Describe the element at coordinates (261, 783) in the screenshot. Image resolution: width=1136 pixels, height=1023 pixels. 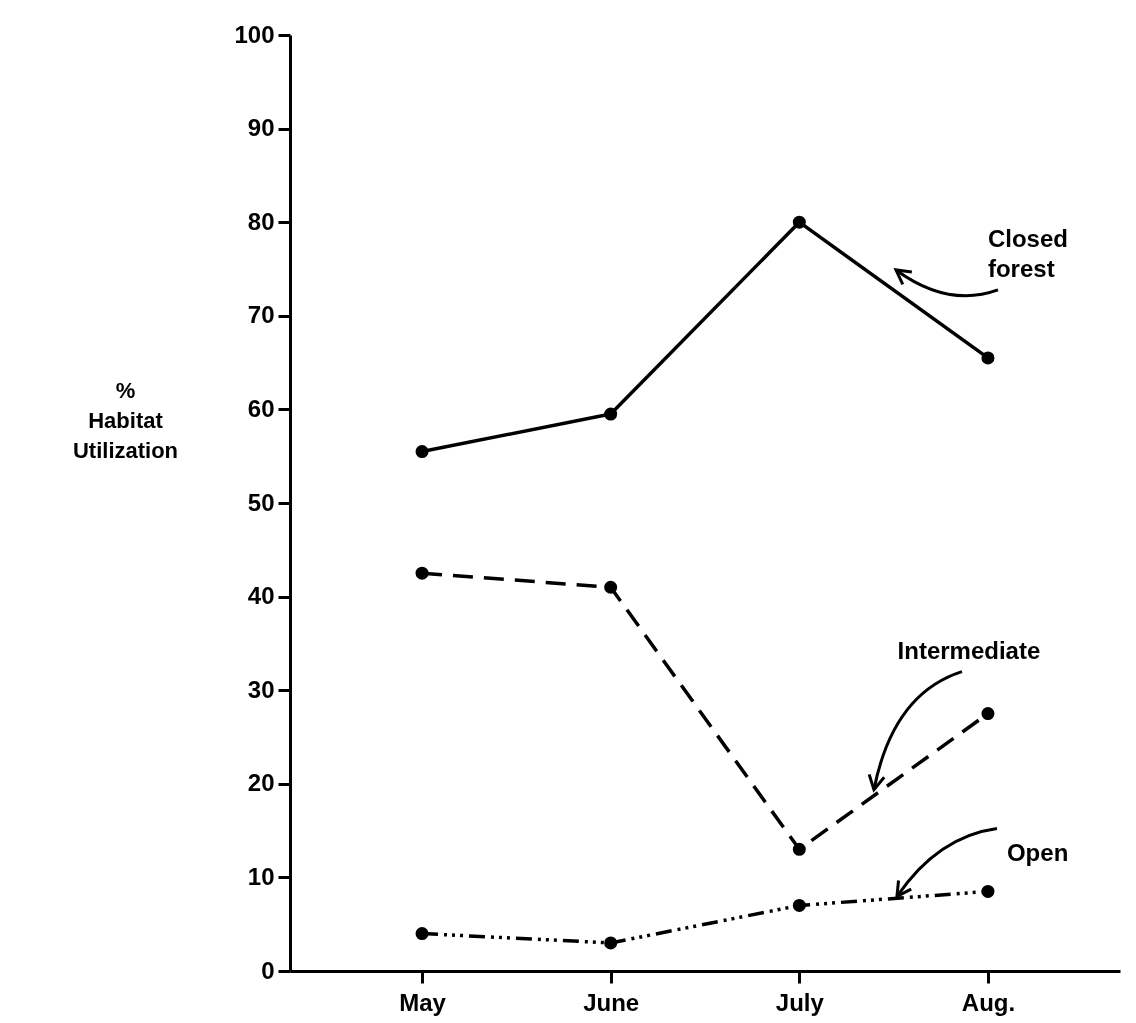
I see `y-tick-label: 20` at that location.